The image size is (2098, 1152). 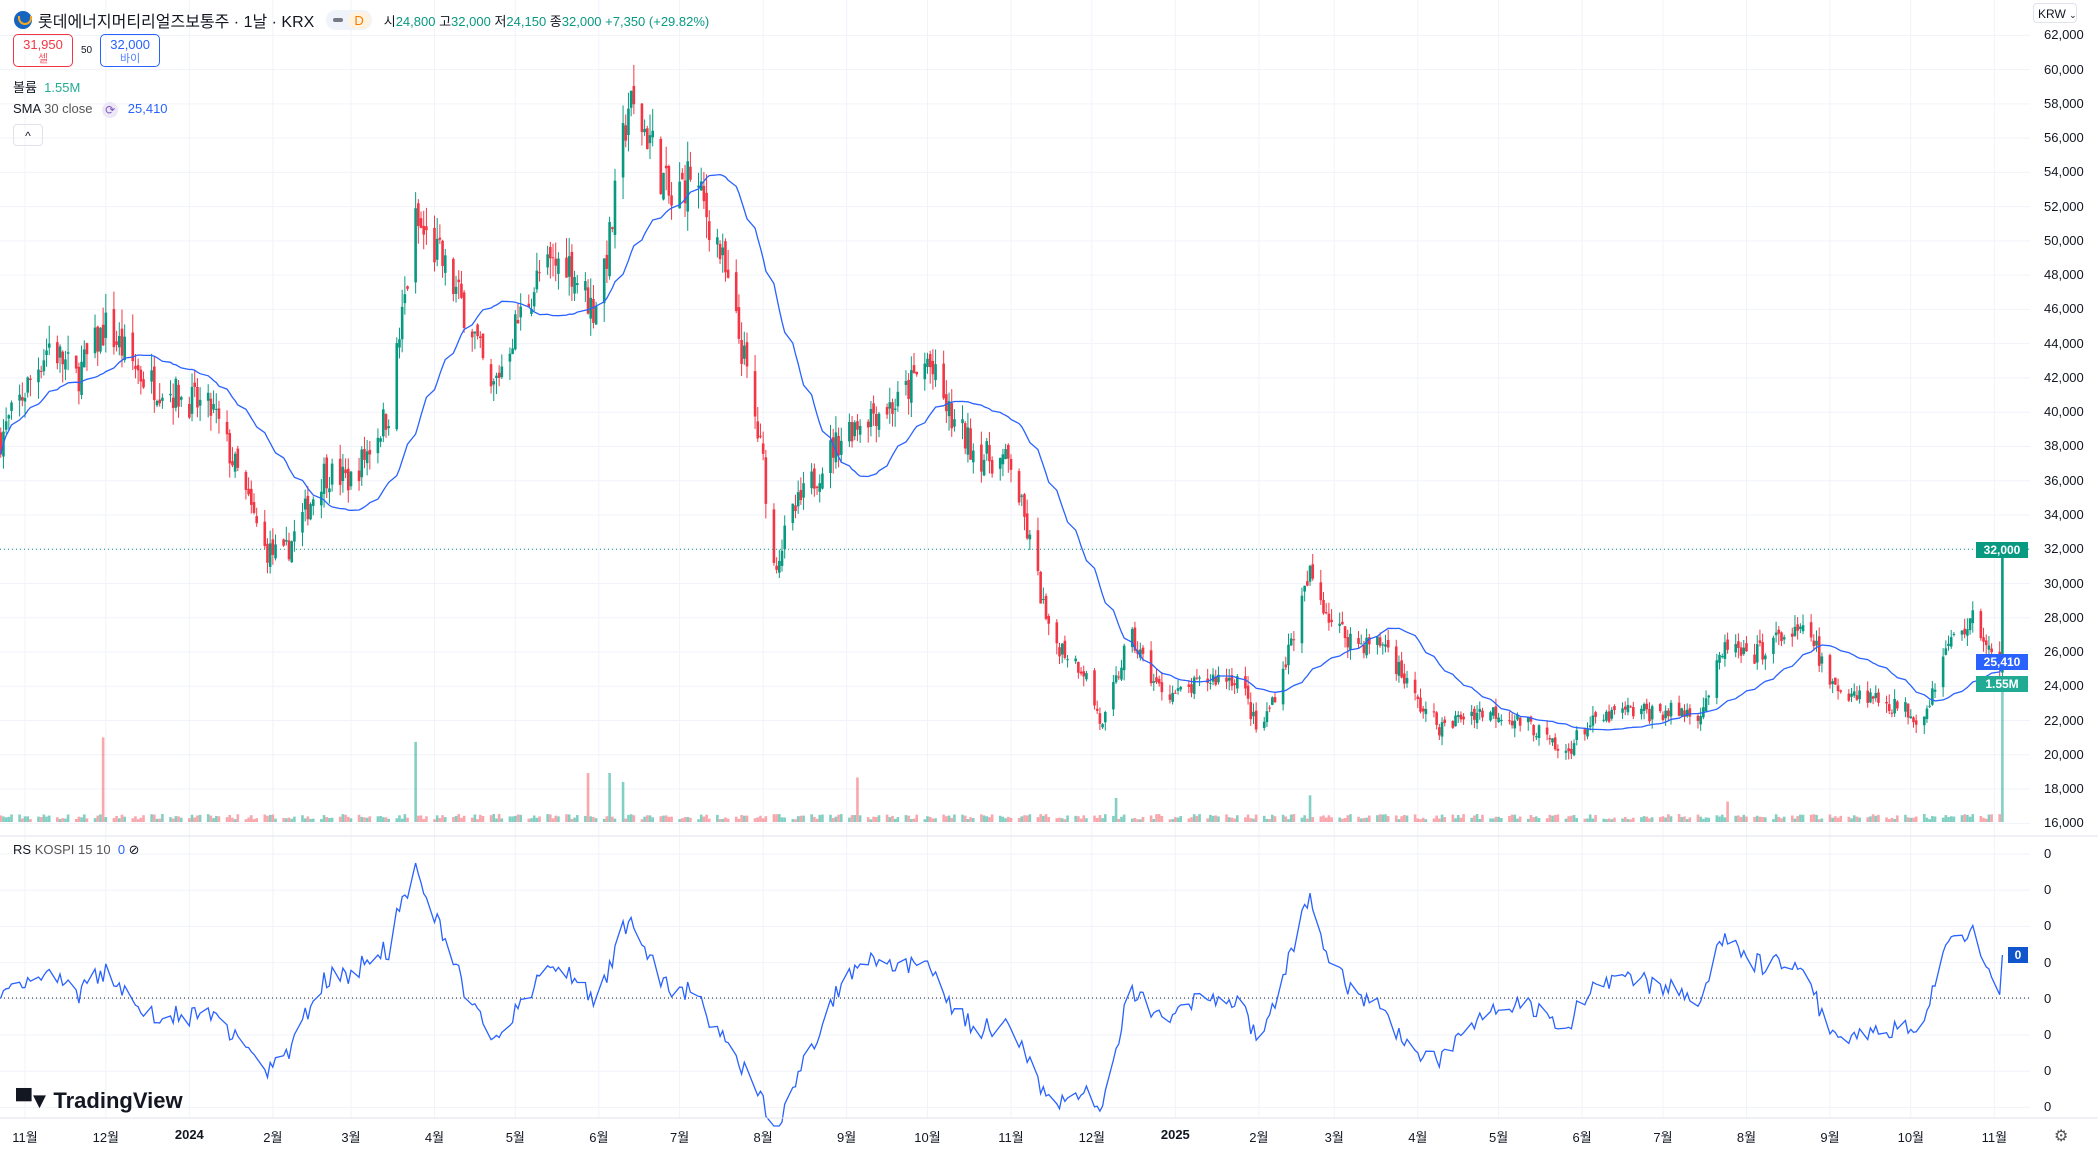 What do you see at coordinates (99, 1101) in the screenshot?
I see `tradingview-logo: ▀▼ TradingView` at bounding box center [99, 1101].